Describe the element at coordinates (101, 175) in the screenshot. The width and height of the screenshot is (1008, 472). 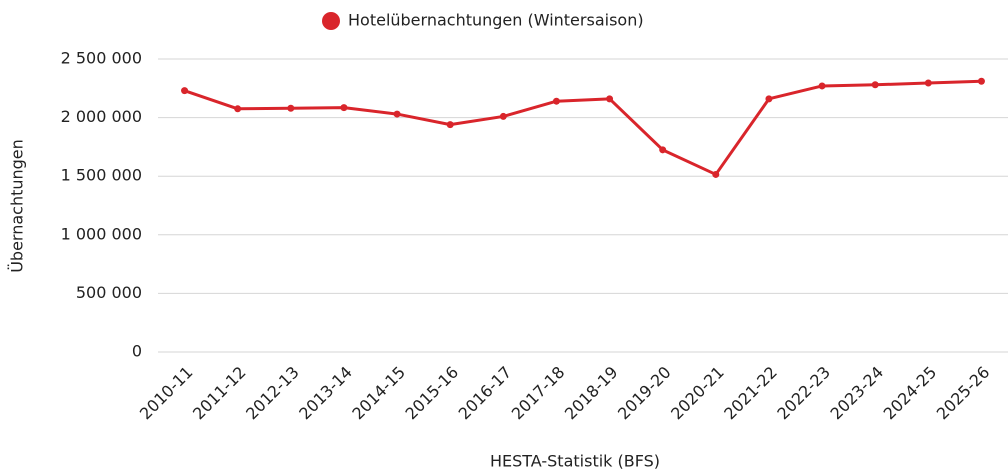
I see `y-tick-label: 1 500 000` at that location.